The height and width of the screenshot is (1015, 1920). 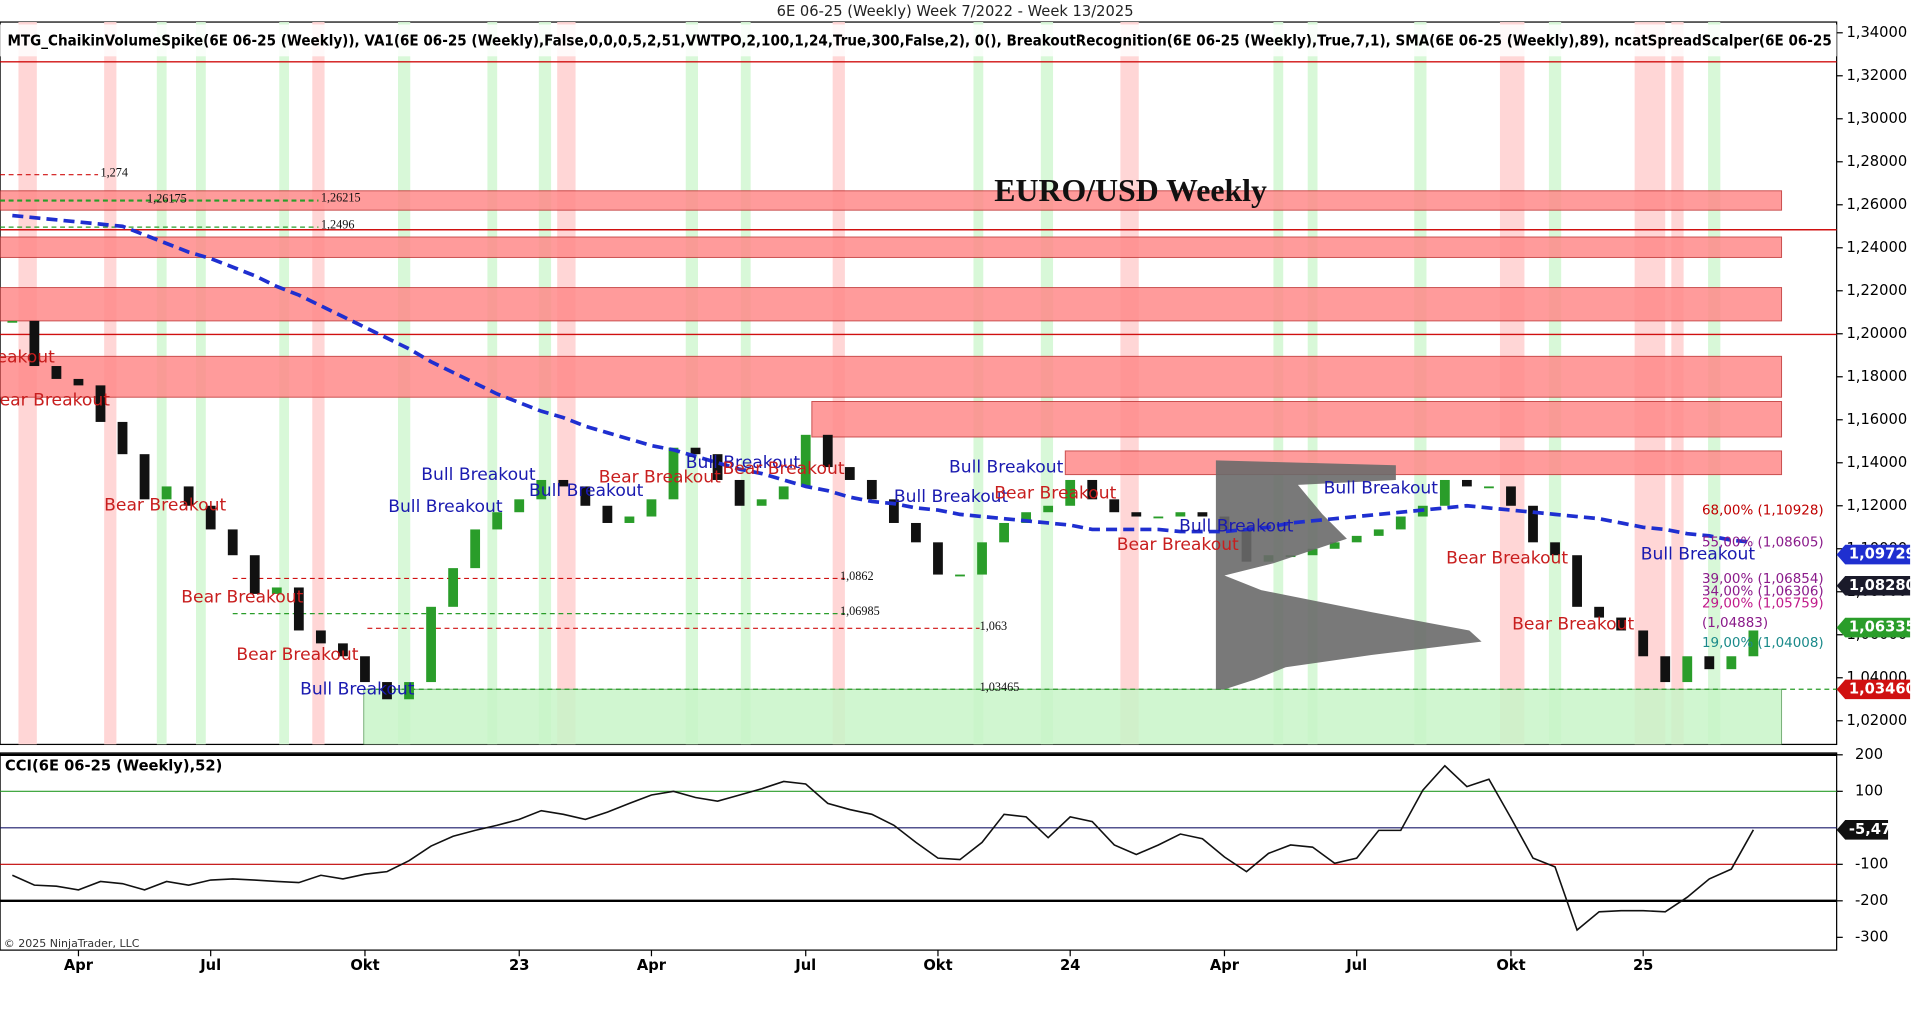 What do you see at coordinates (1763, 604) in the screenshot?
I see `fib-label: 29,00% (1,05759)` at bounding box center [1763, 604].